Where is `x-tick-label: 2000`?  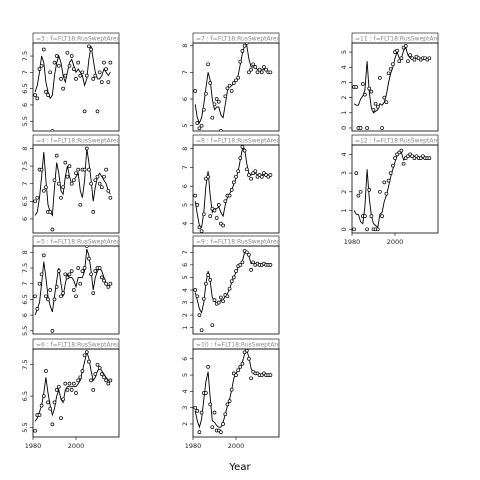
x-tick-label: 2000 is located at coordinates (76, 446).